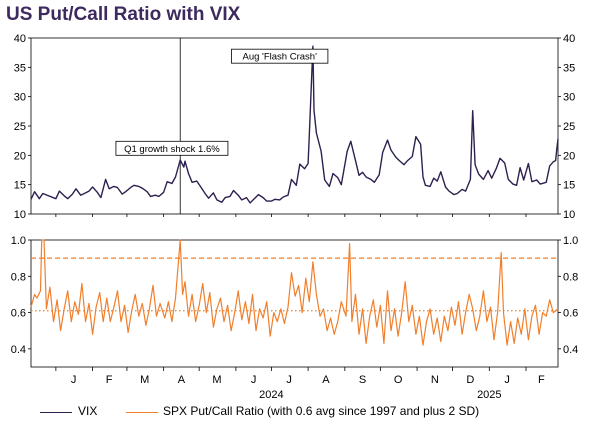 The width and height of the screenshot is (593, 424). What do you see at coordinates (570, 350) in the screenshot?
I see `pcr-y-tick-label-right: 0.4` at bounding box center [570, 350].